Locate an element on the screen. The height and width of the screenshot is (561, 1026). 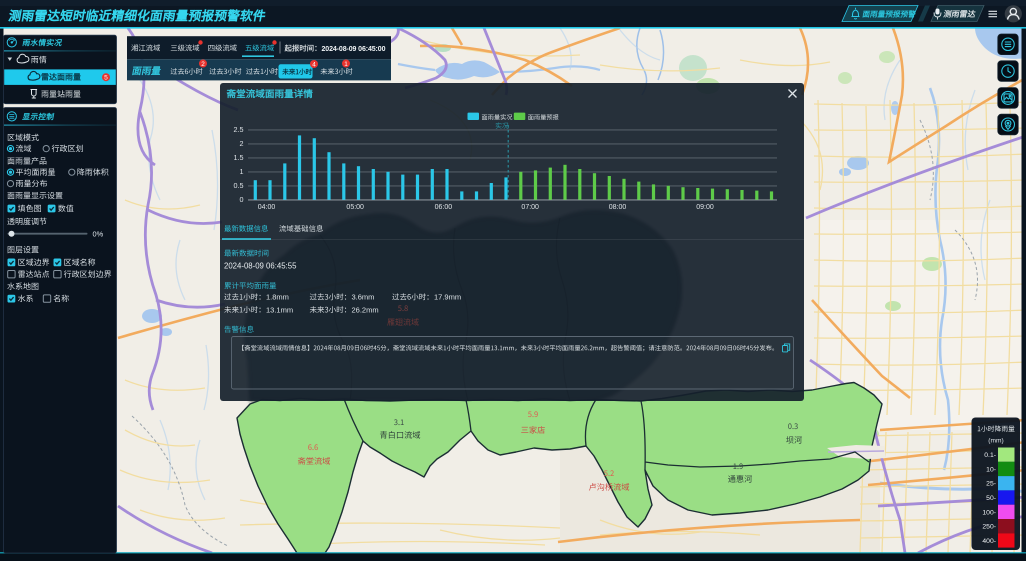
svg-text: 5 is located at coordinates (106, 78).